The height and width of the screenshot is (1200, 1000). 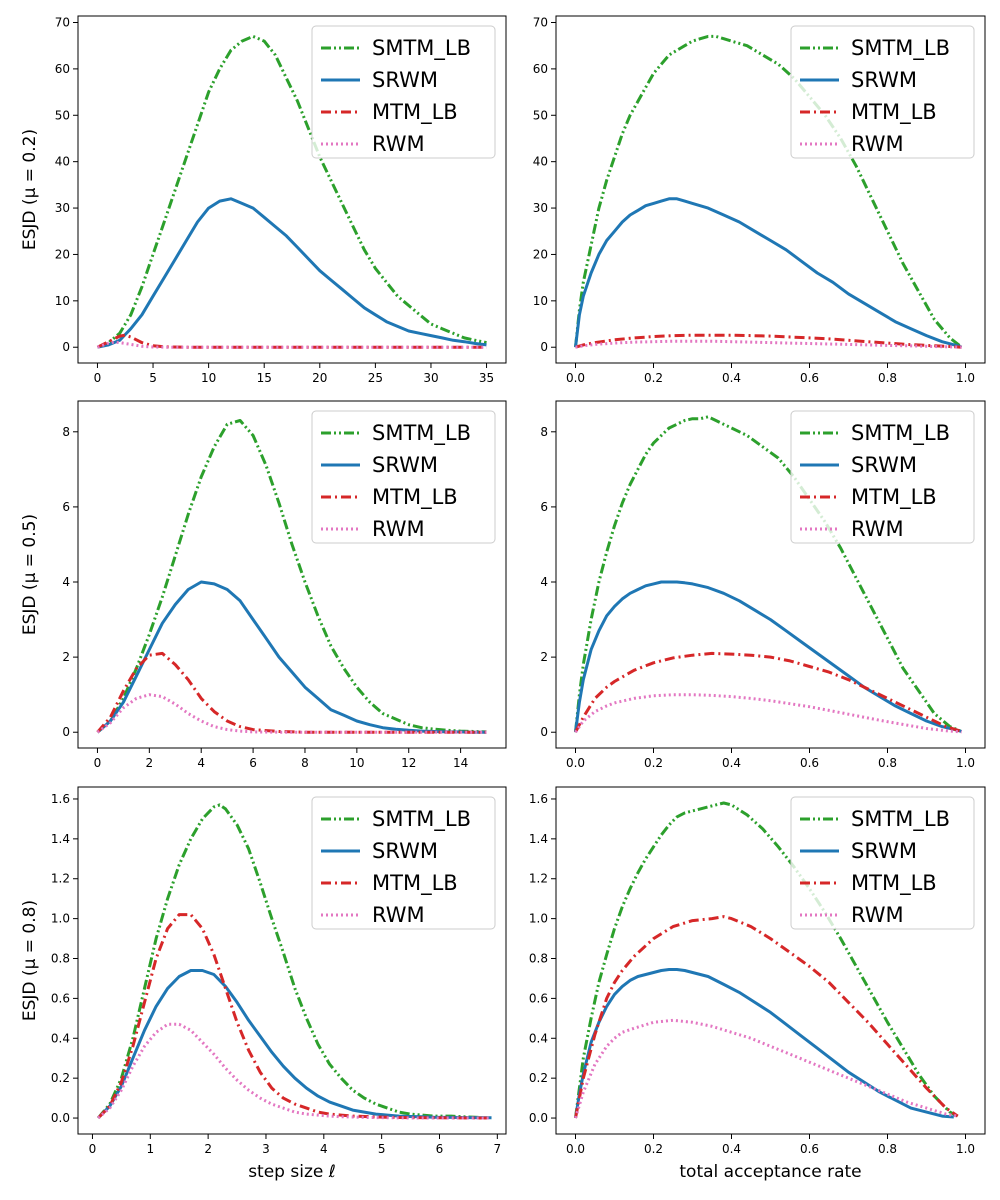 I want to click on x-tick-label: 35, so click(x=486, y=378).